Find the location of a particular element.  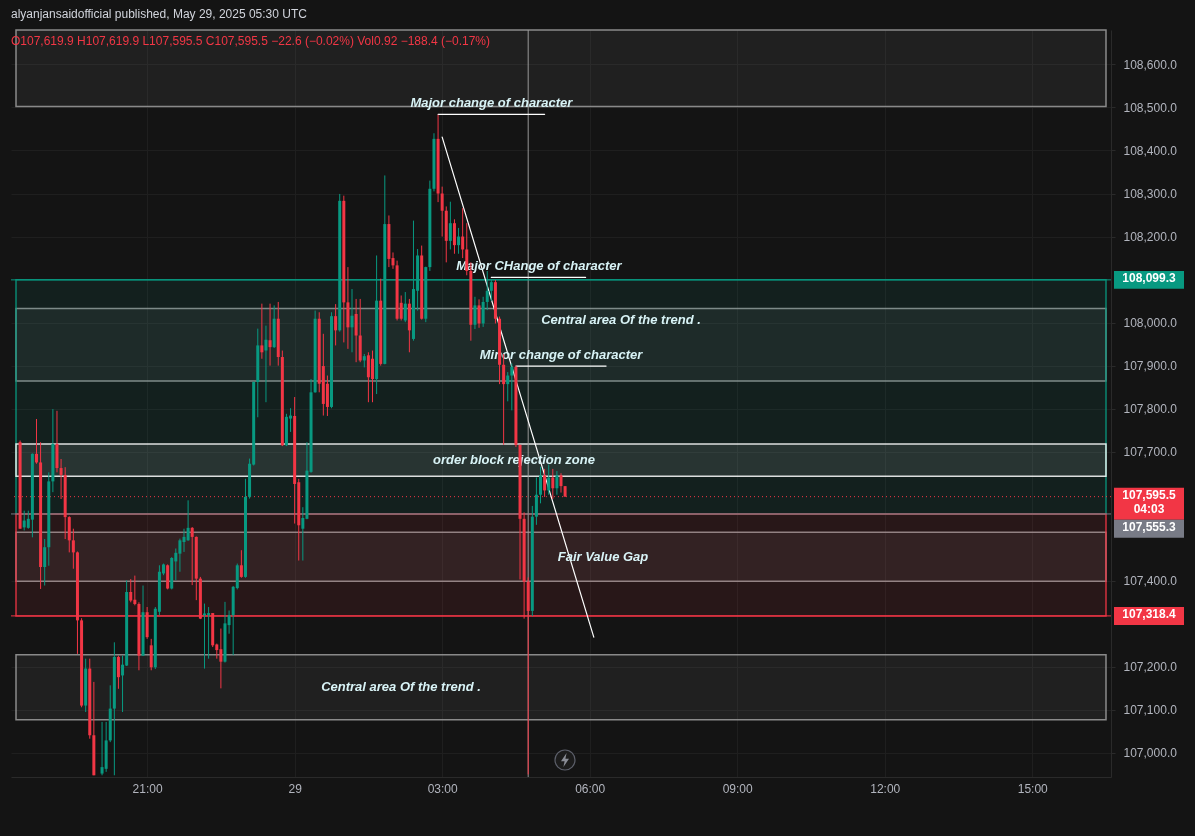

chart-subtitle: O107,619.9 H107,619.9 L107,595.5 C107,595.5 −22.6 (−0.02%) Vol0.92 −188.4 (−0.17%) is located at coordinates (251, 41).